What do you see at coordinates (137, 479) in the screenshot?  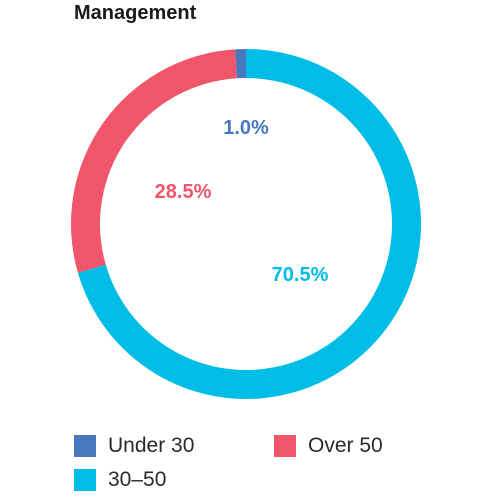 I see `legend-label: 30–50` at bounding box center [137, 479].